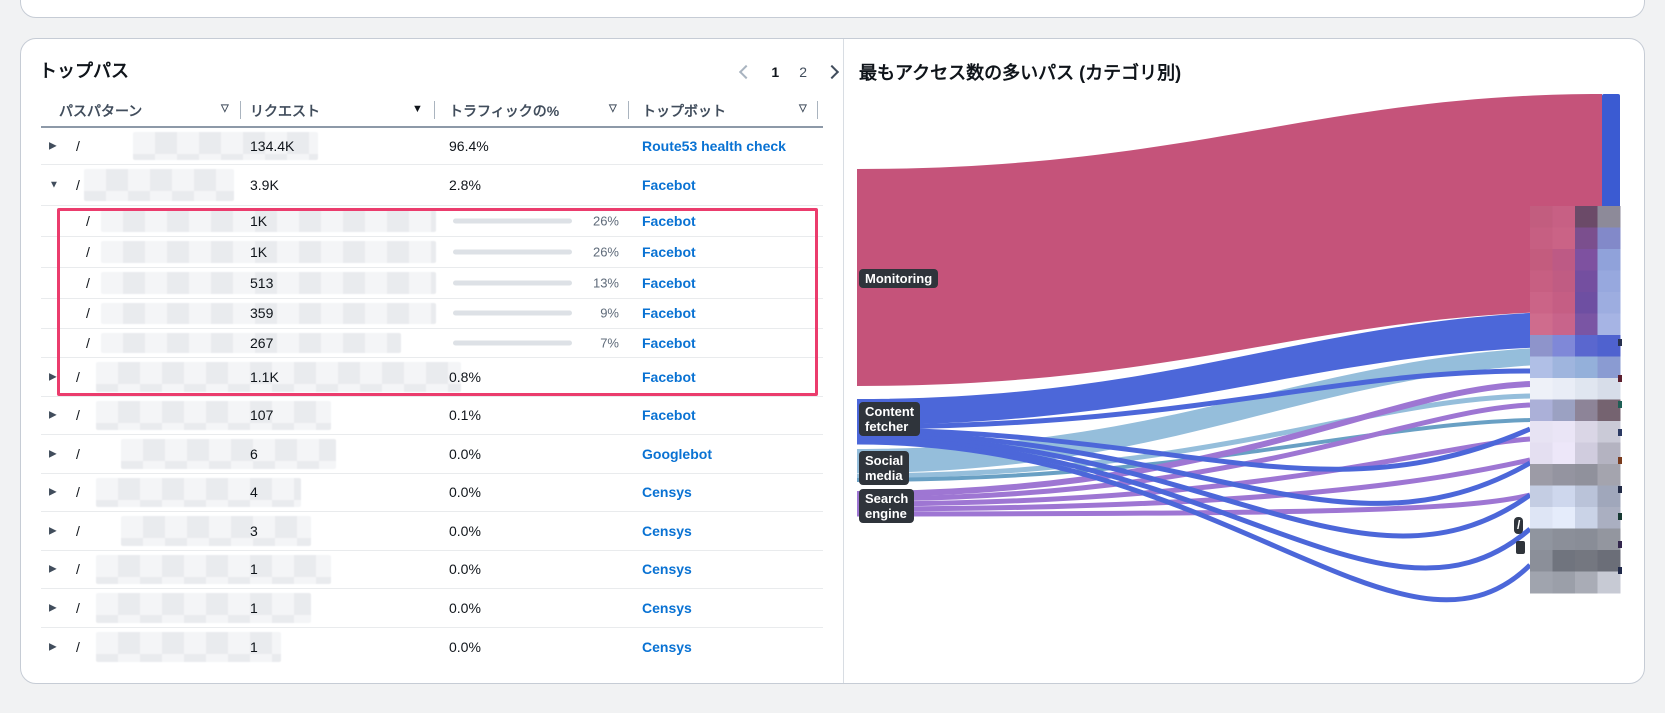  What do you see at coordinates (677, 453) in the screenshot?
I see `top-bot-link: Googlebot` at bounding box center [677, 453].